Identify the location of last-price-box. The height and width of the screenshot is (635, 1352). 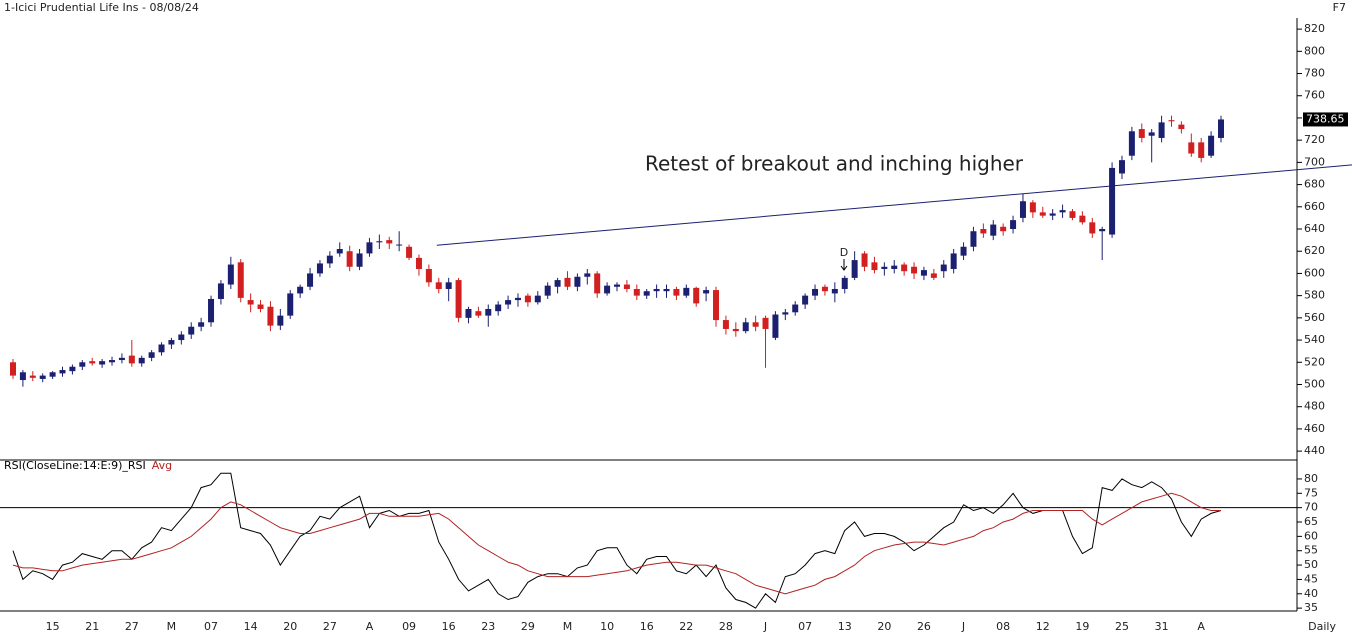
(1325, 119).